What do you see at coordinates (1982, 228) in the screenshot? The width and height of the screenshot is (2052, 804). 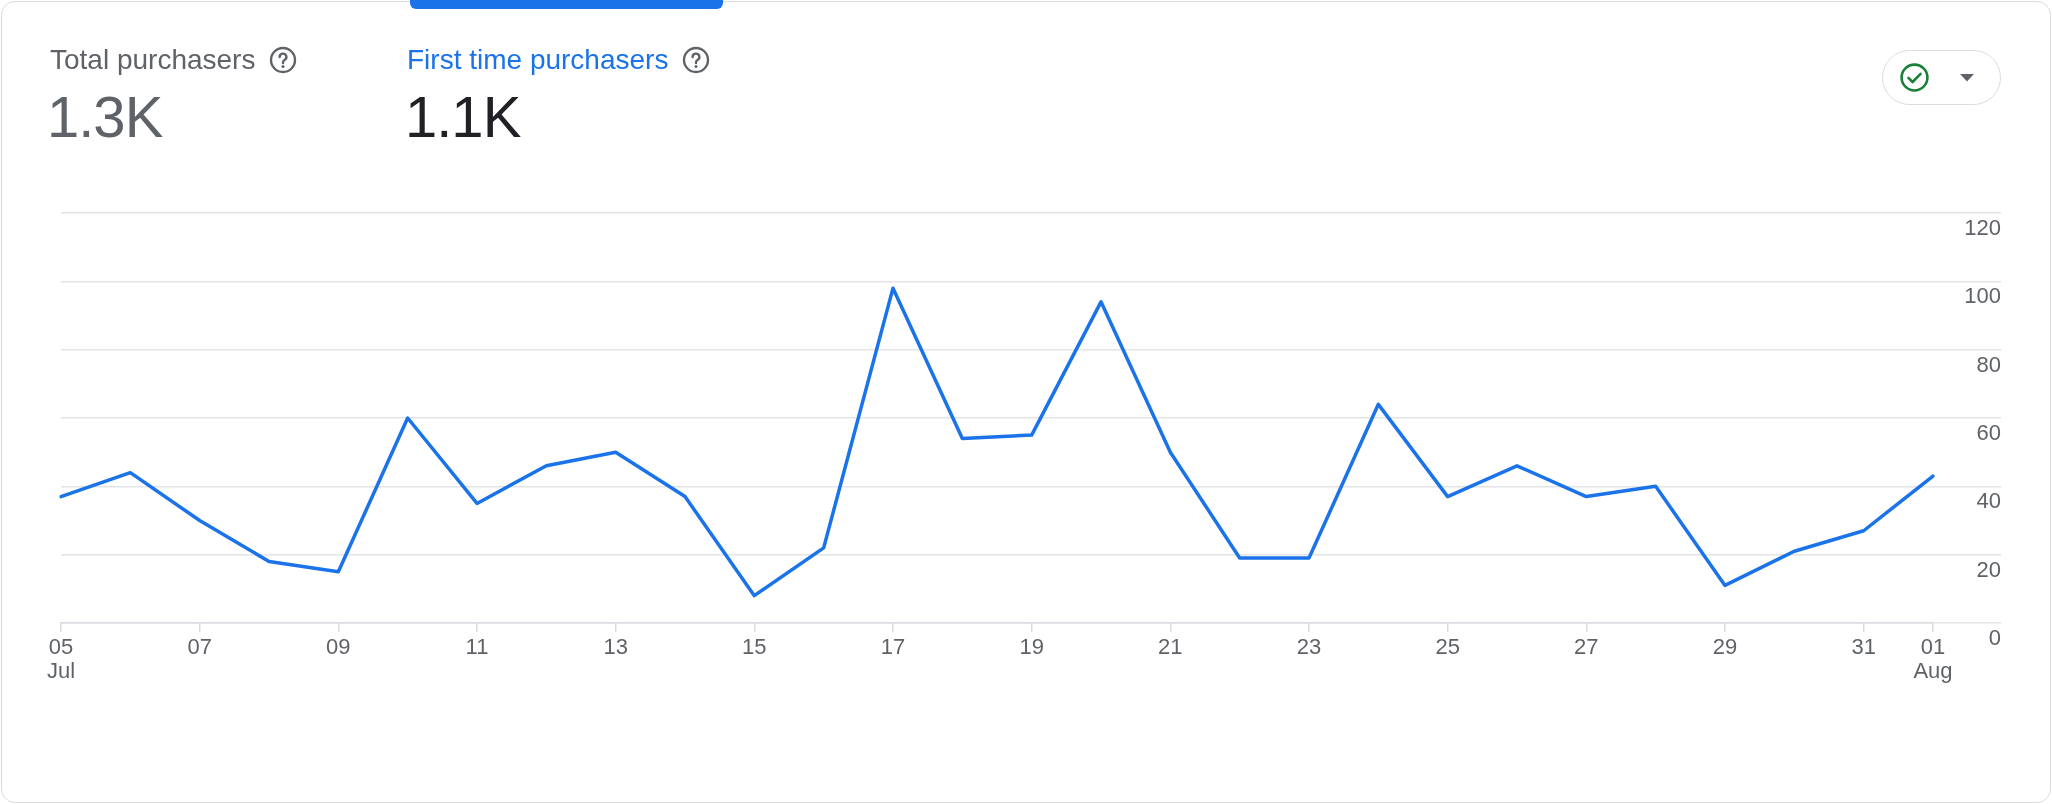 I see `y-tick-label: 120` at bounding box center [1982, 228].